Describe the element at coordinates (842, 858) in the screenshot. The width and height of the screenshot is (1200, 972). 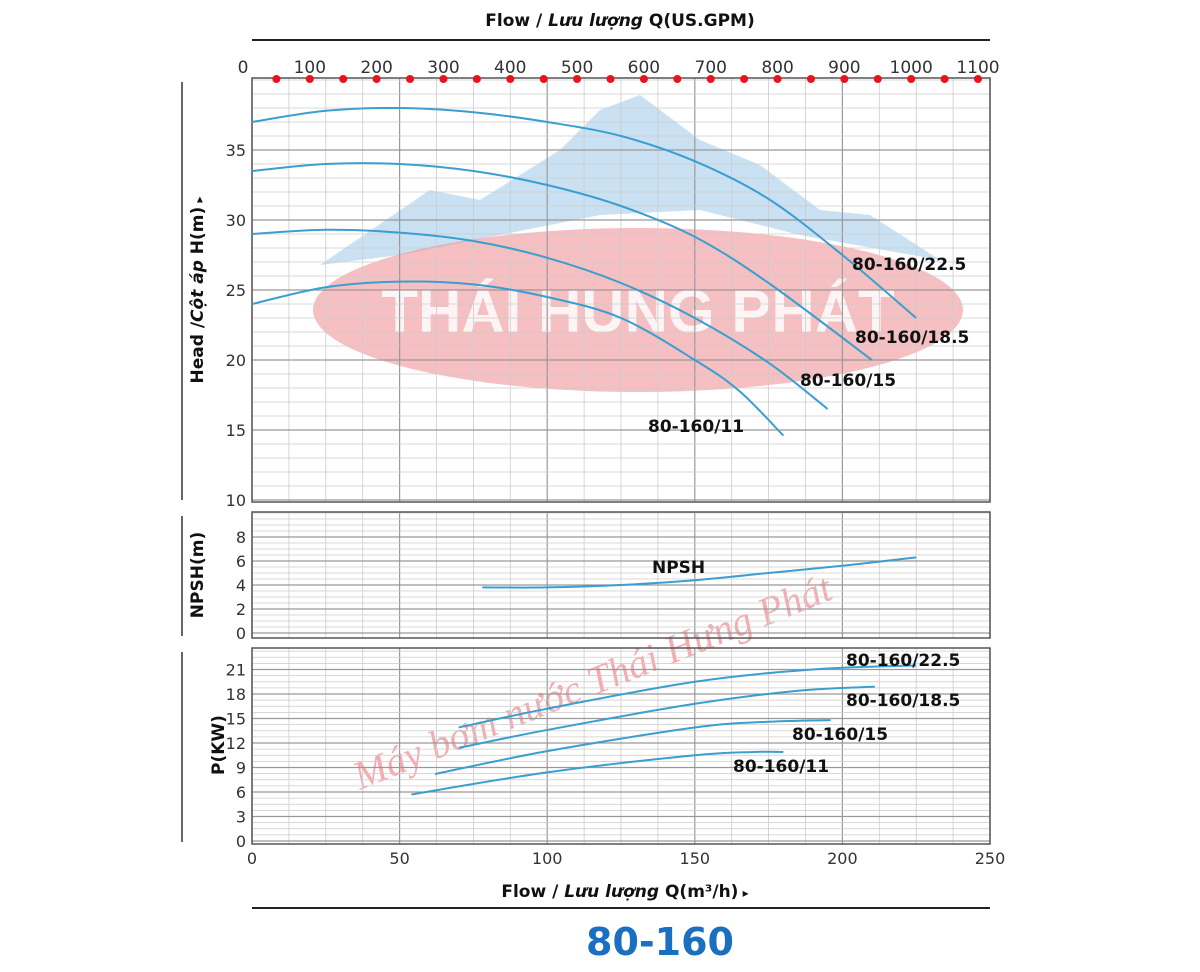
I see `x-tick-label: 200` at that location.